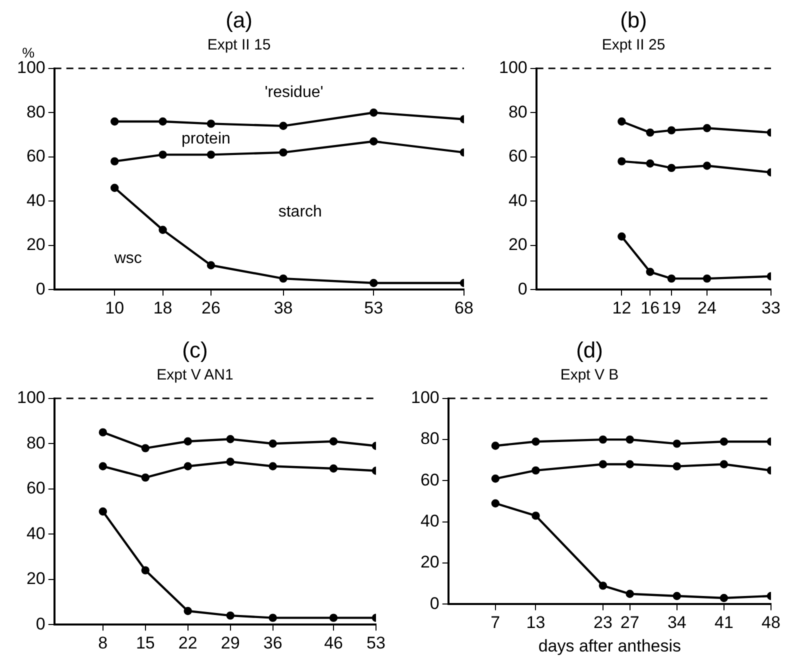 This screenshot has width=787, height=661. I want to click on x-tick-label: 26, so click(211, 308).